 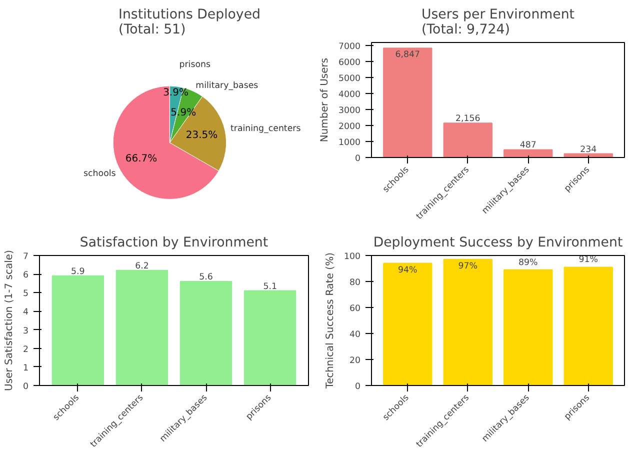 I want to click on y-tick-label: 1000, so click(x=349, y=143).